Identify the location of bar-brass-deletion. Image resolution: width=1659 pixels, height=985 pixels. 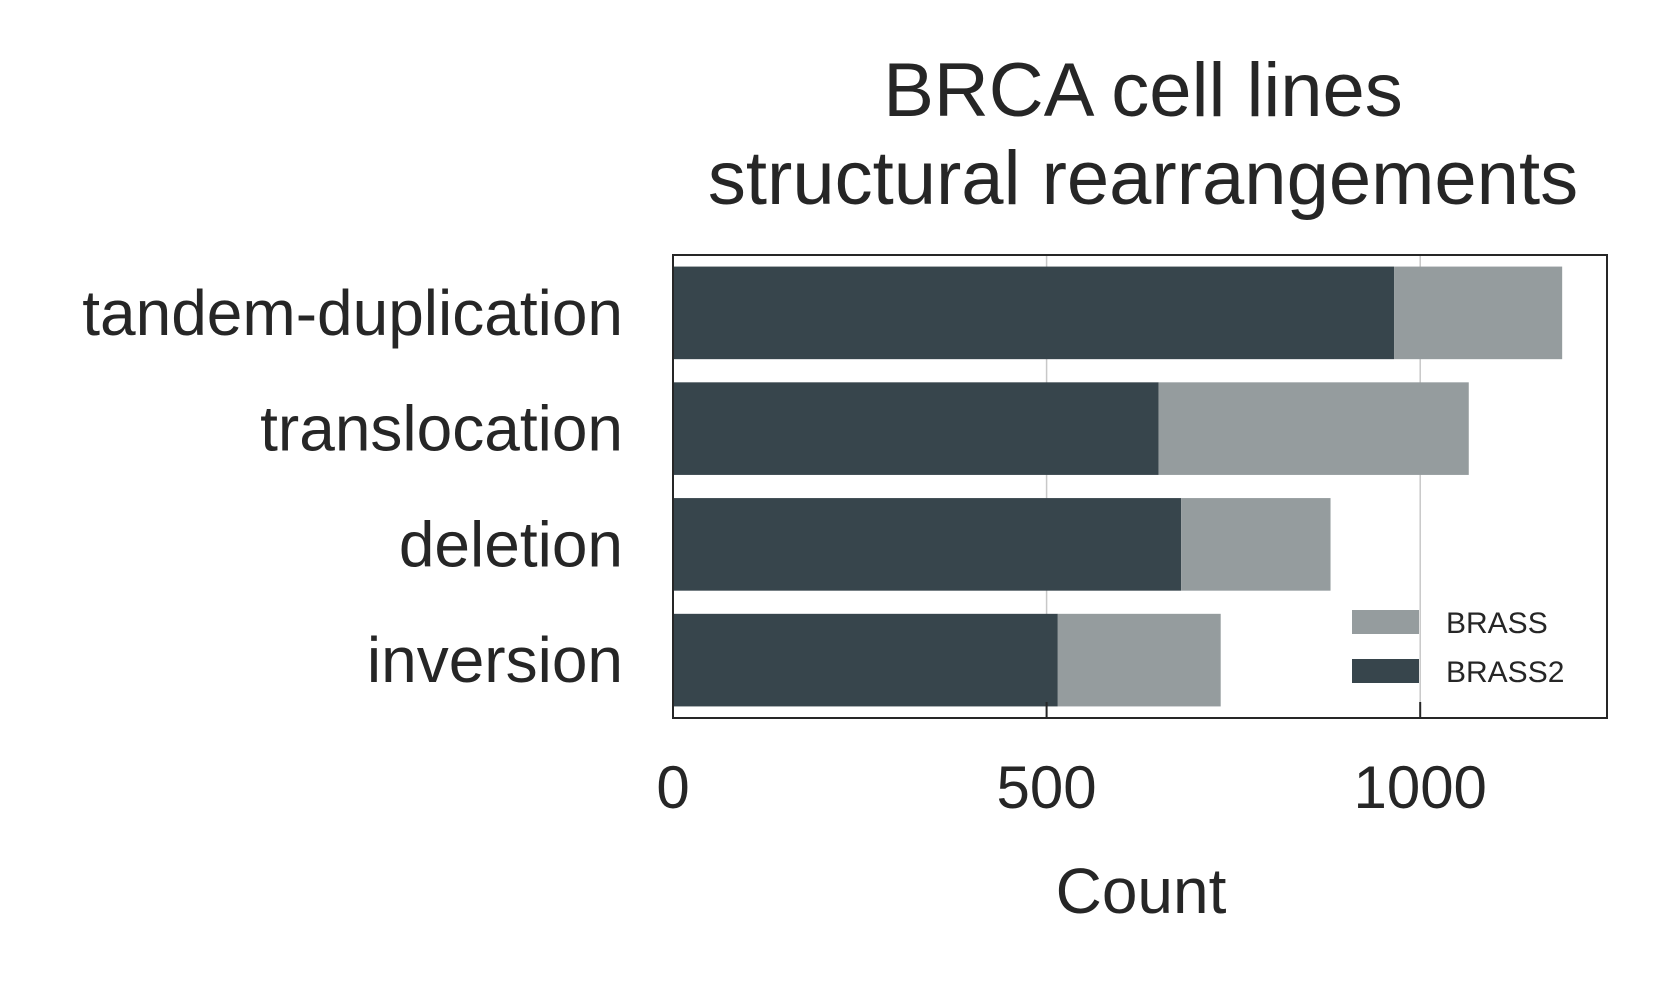
(1256, 544).